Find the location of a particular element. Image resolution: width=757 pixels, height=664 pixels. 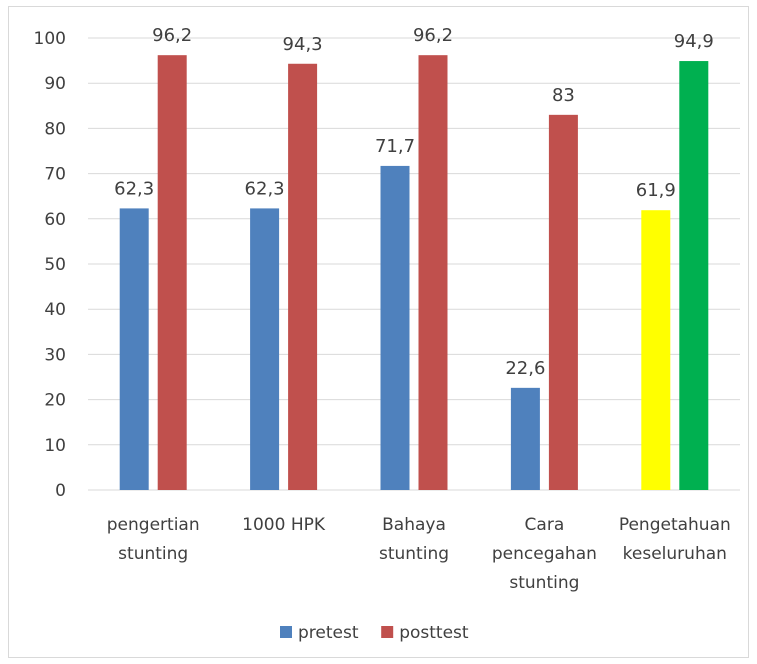

y-axis-tick-labels: 0 10 20 30 40 50 60 70 80 90 100 is located at coordinates (50, 265).